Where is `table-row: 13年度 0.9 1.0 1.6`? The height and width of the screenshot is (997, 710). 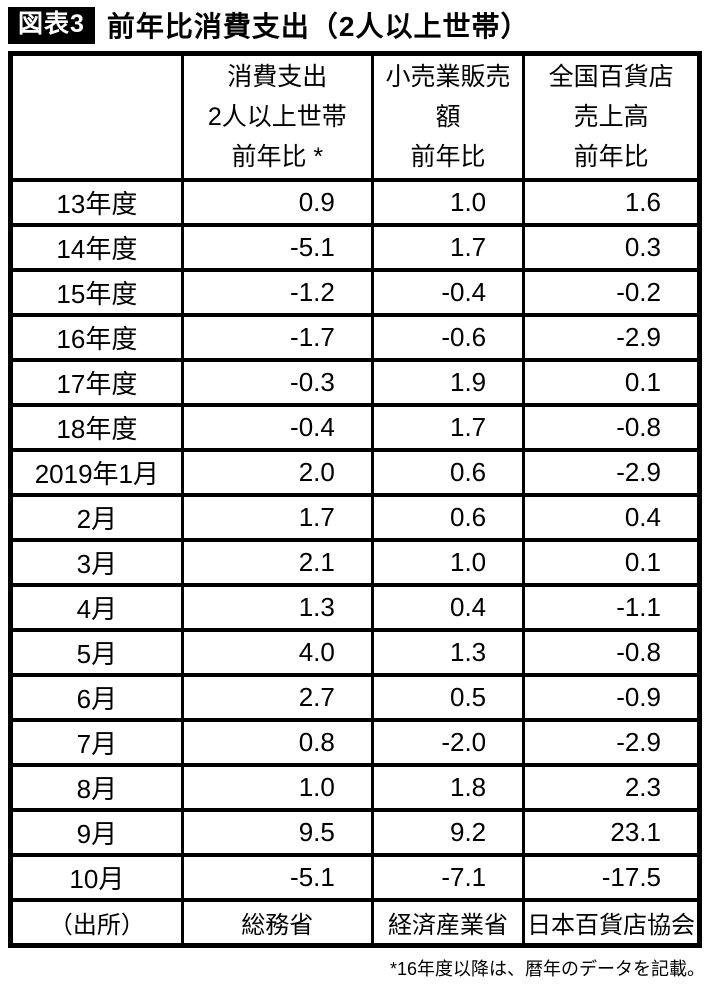
table-row: 13年度 0.9 1.0 1.6 is located at coordinates (355, 202).